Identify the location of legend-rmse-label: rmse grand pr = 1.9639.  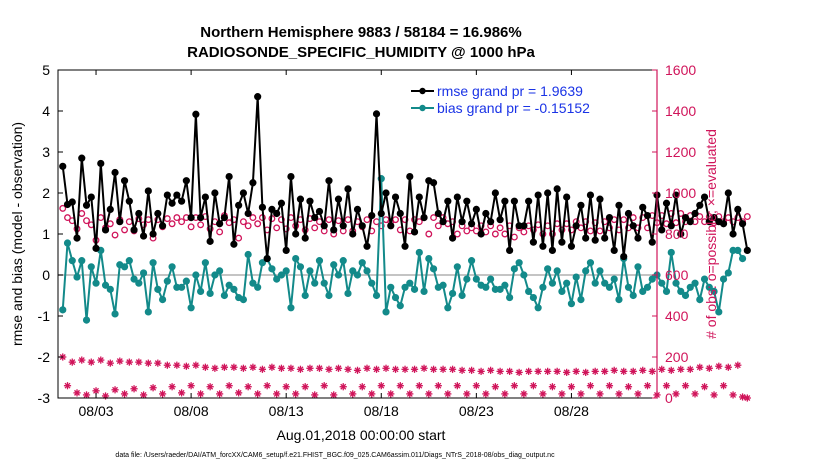
(510, 91).